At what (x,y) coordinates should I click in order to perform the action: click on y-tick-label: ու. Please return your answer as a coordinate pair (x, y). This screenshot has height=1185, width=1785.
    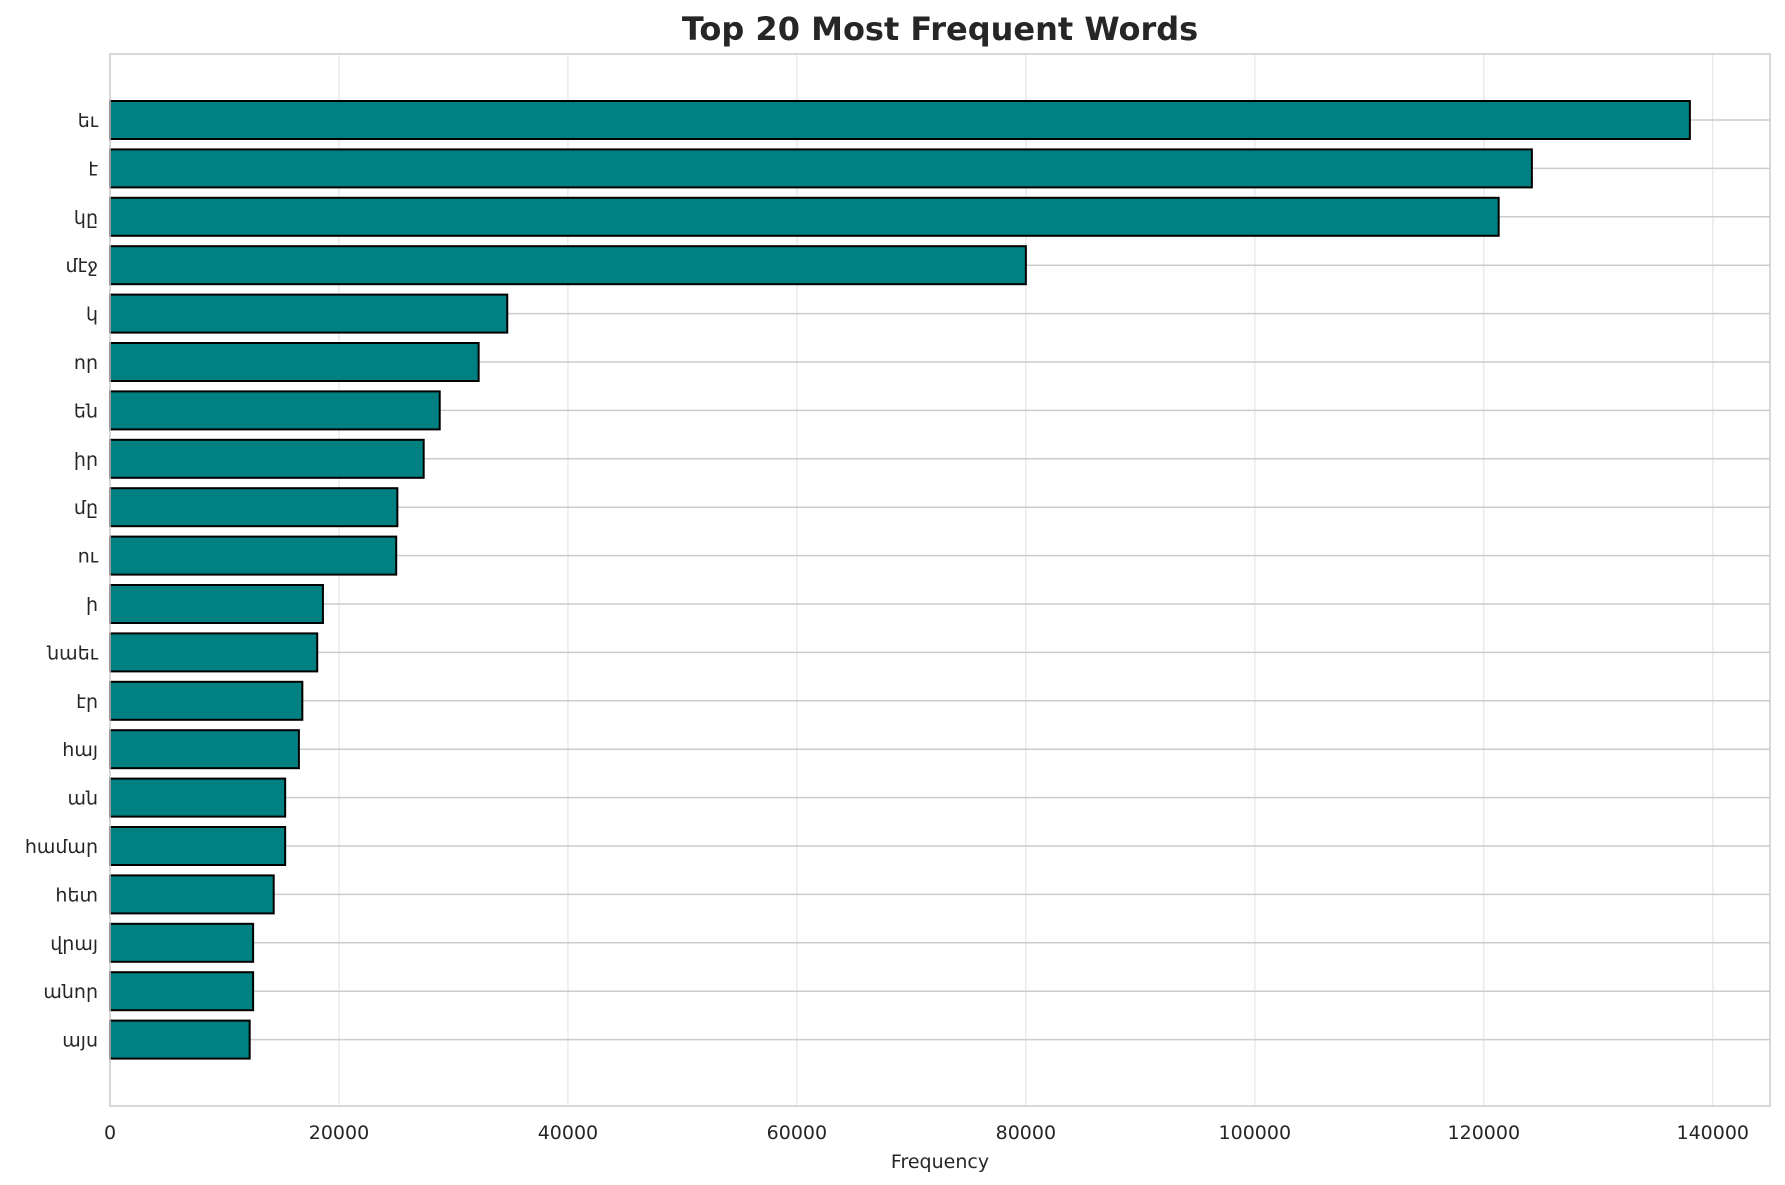
    Looking at the image, I should click on (88, 557).